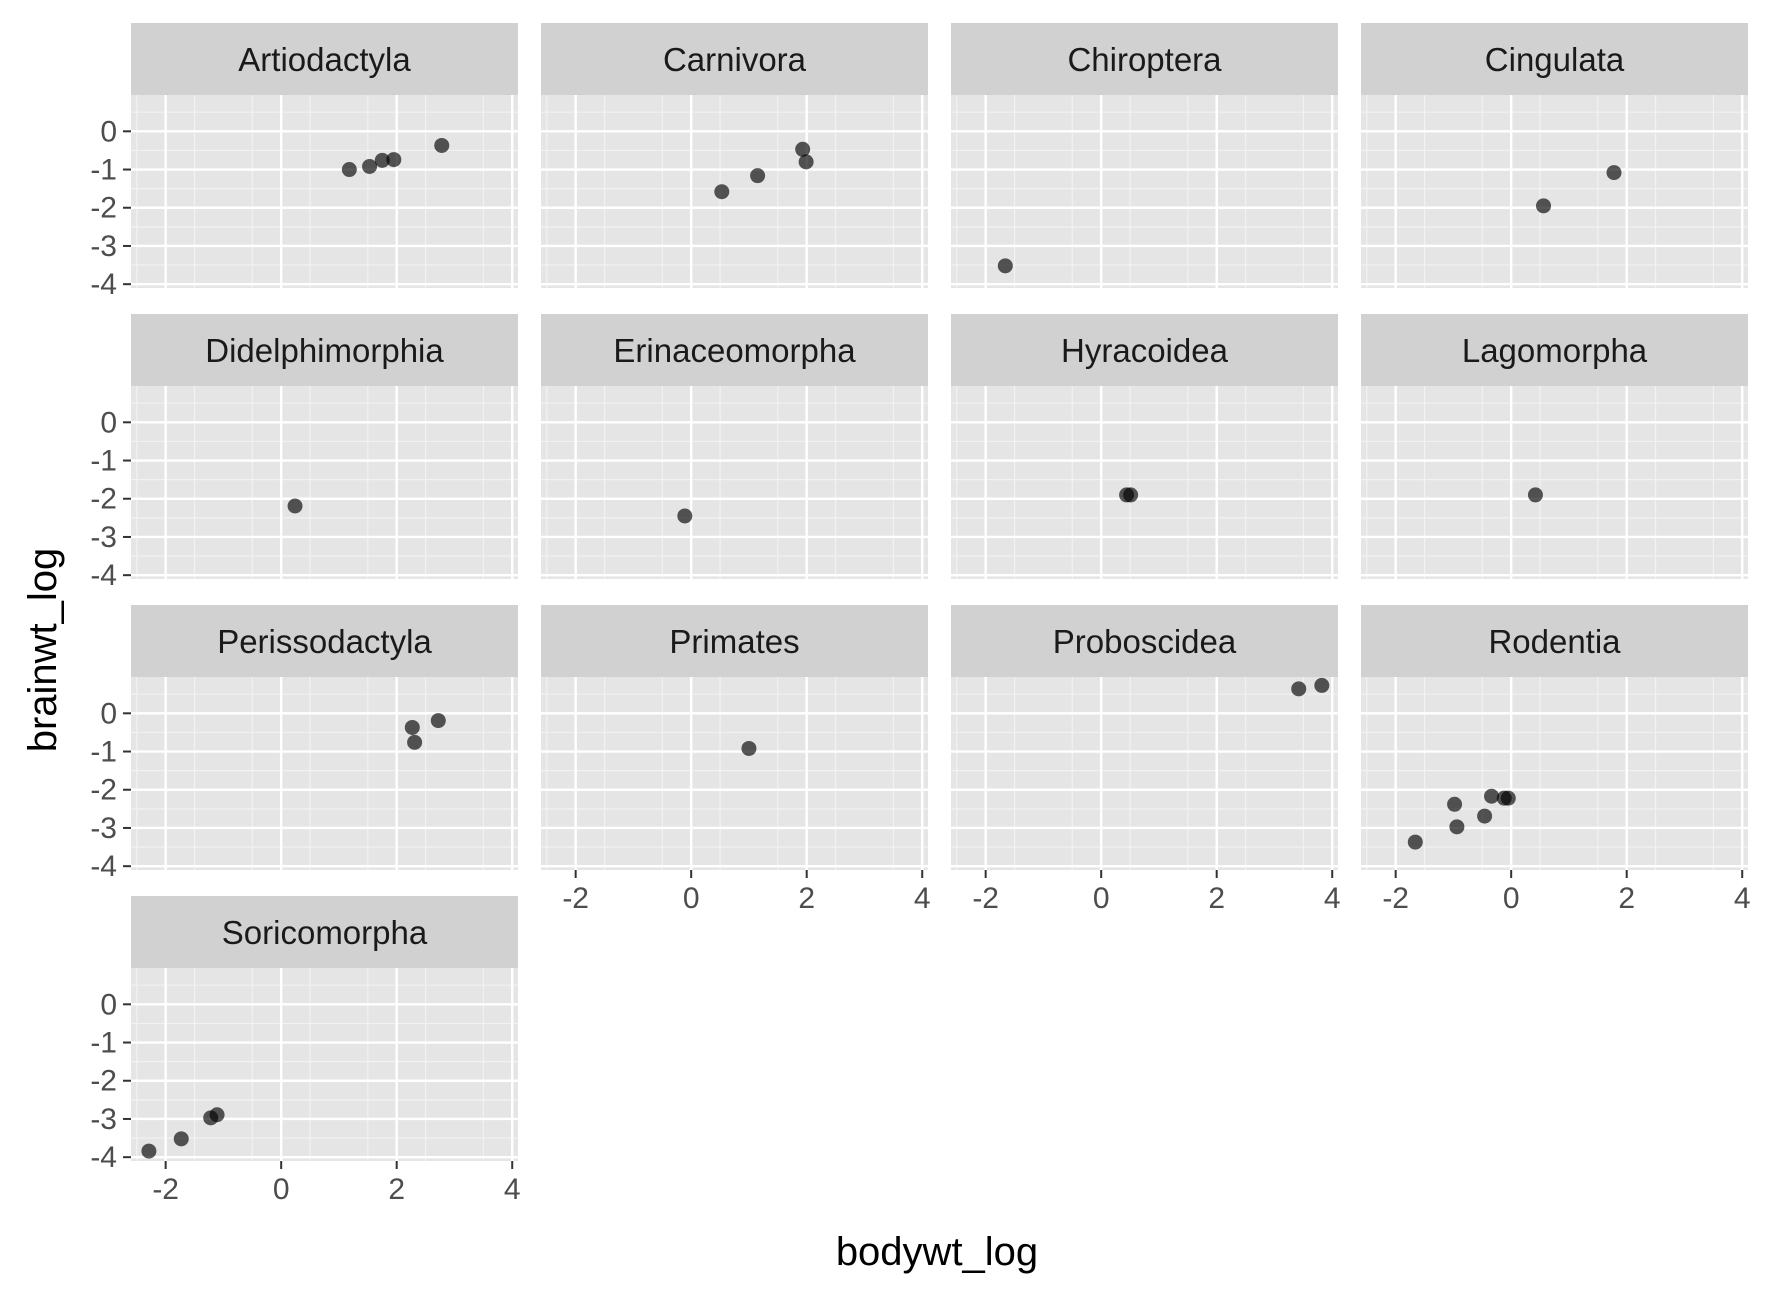 This screenshot has width=1771, height=1299. I want to click on facet-panel: Carnivora, so click(734, 155).